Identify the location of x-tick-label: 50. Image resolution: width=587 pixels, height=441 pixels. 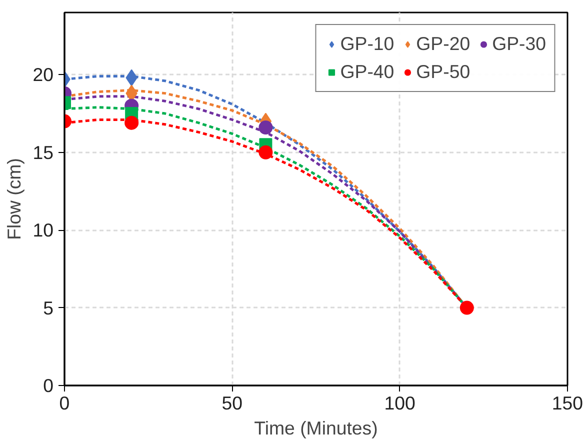
(232, 403).